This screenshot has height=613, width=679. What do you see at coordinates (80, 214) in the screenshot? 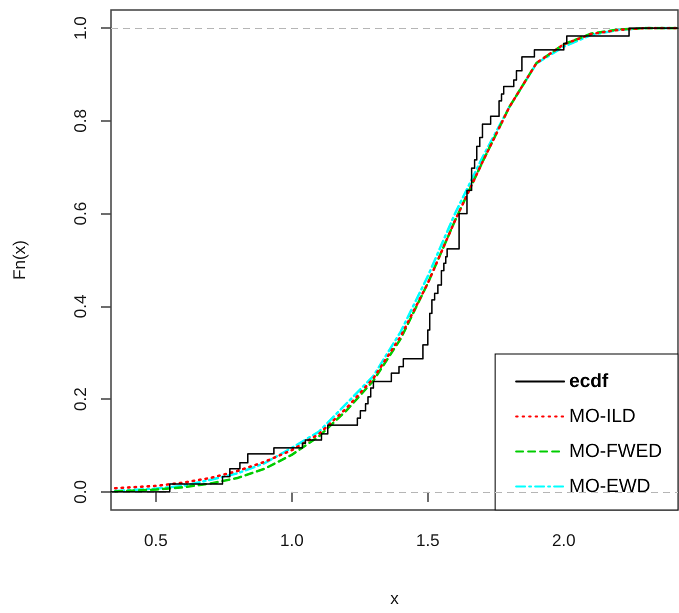
I see `y-tick-label: 0.6` at bounding box center [80, 214].